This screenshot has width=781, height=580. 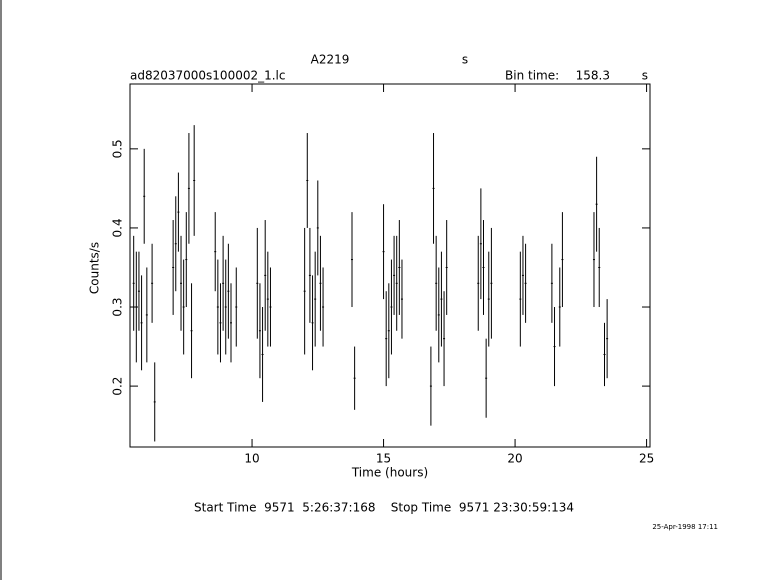 I want to click on x-axis-label: Time (hours), so click(x=389, y=473).